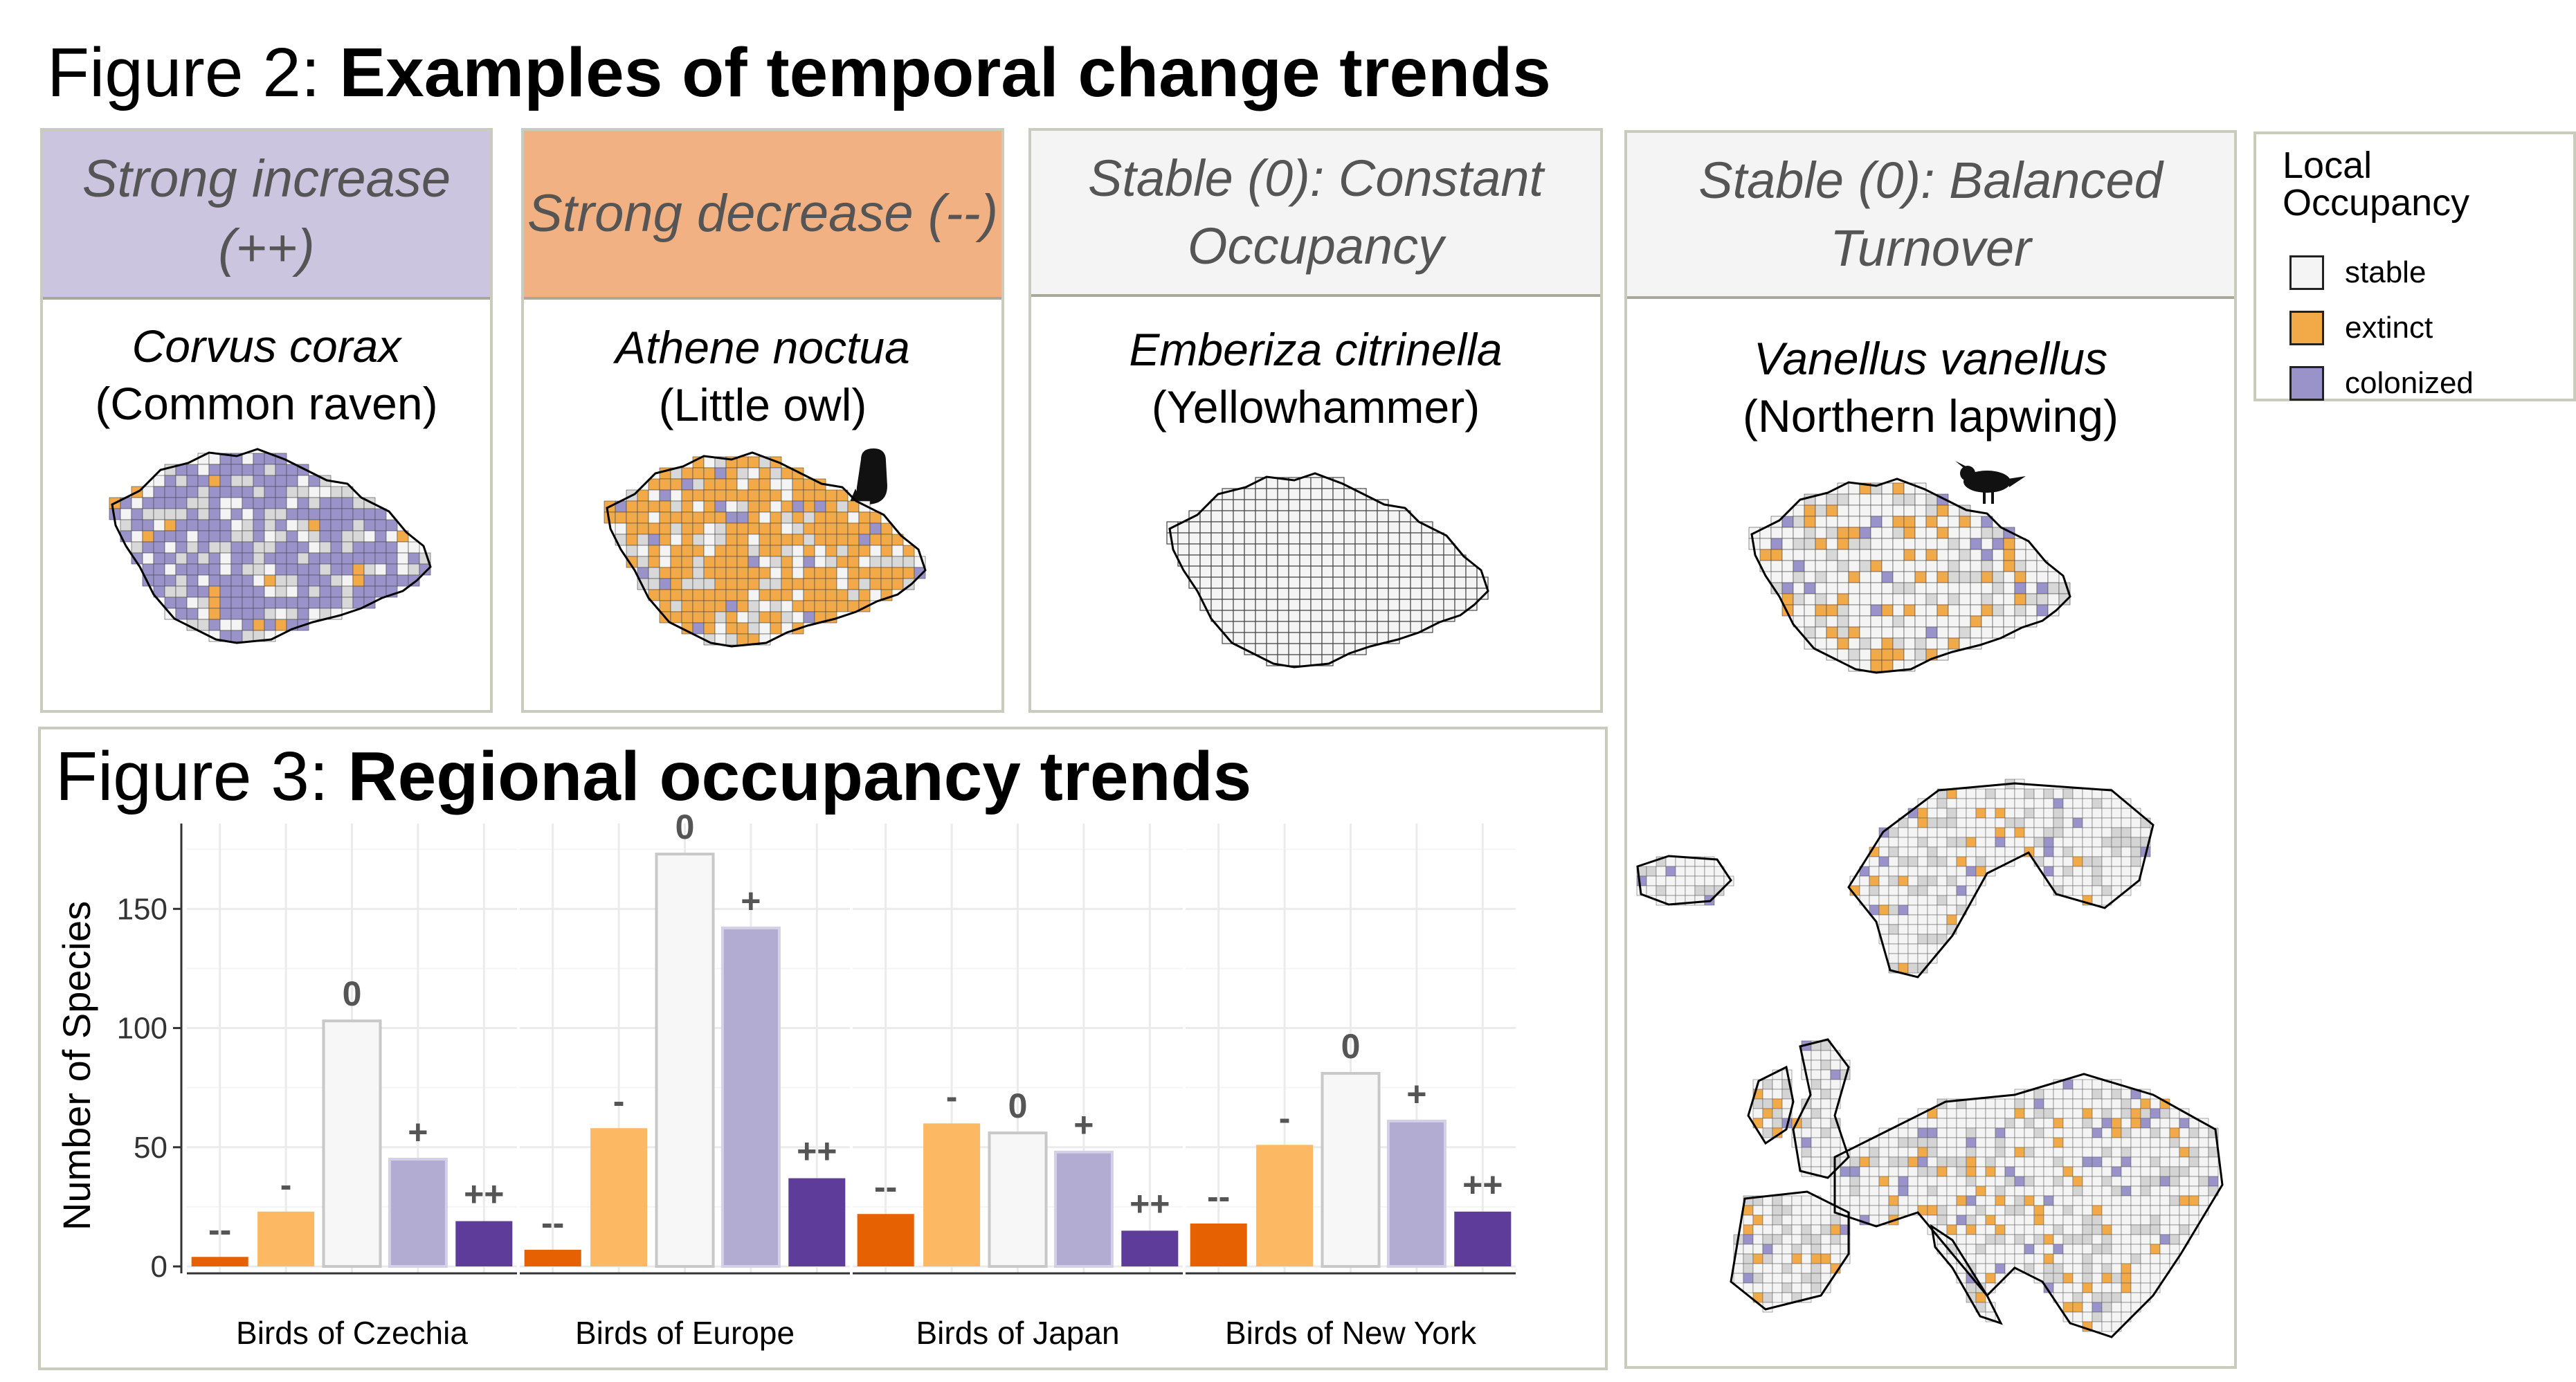 This screenshot has height=1382, width=2576. I want to click on y-tick-label: 150, so click(142, 909).